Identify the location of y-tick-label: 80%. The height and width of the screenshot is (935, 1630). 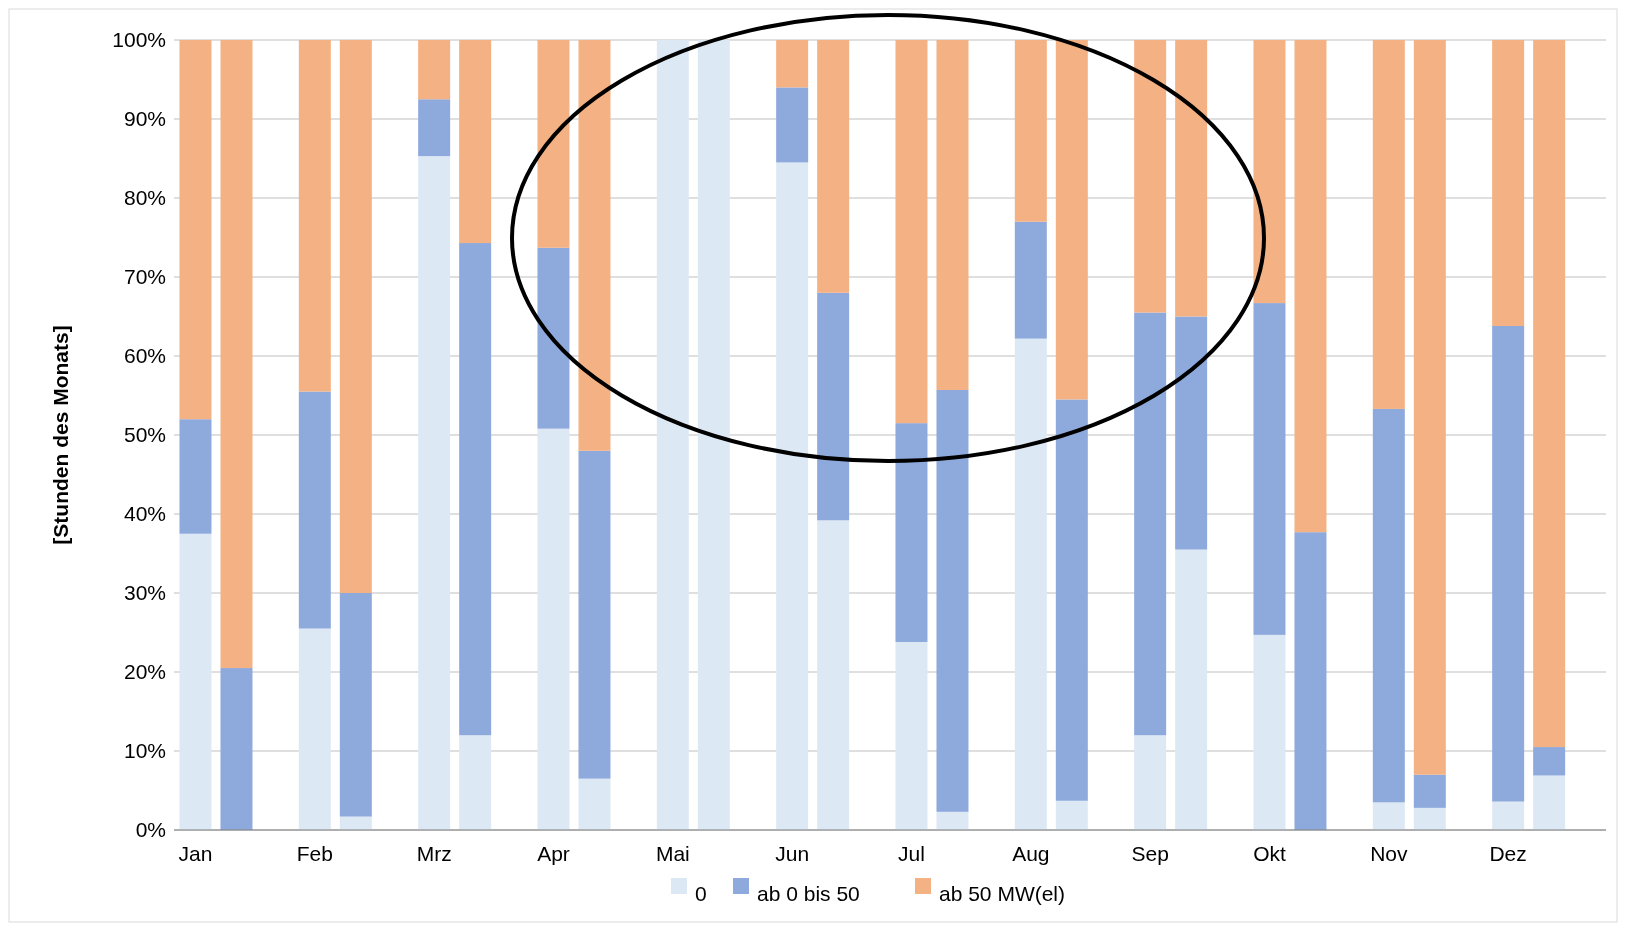
(144, 198).